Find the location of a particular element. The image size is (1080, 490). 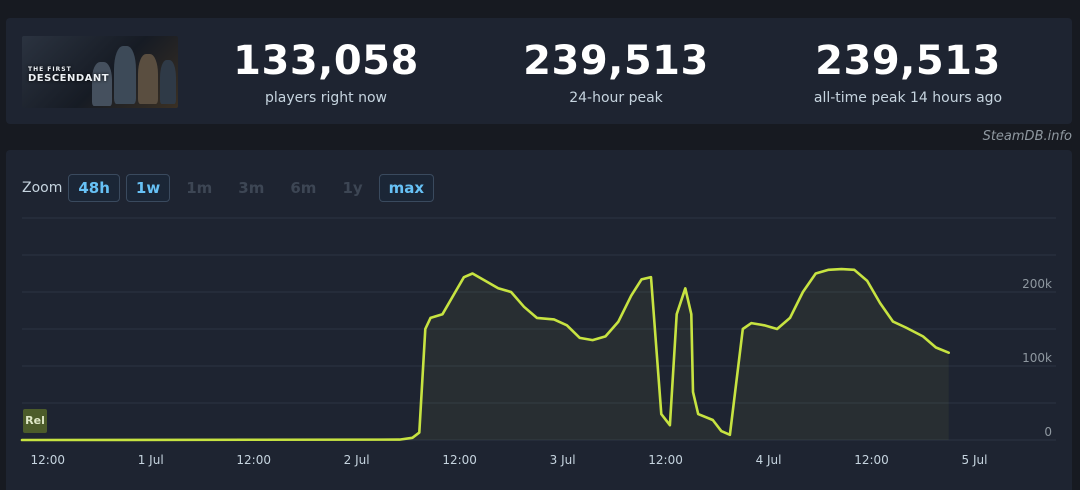

zoom-3m-button: 3m is located at coordinates (251, 188).